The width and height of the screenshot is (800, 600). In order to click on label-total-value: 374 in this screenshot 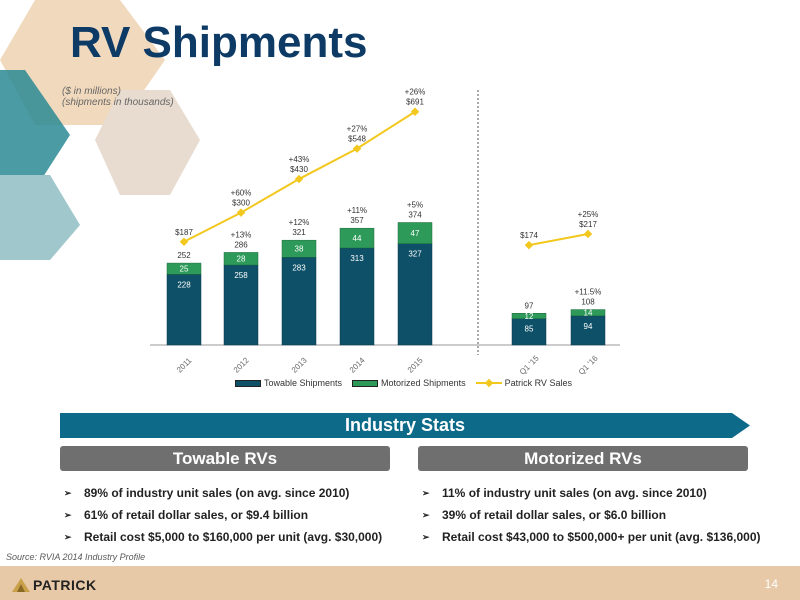, I will do `click(415, 215)`.